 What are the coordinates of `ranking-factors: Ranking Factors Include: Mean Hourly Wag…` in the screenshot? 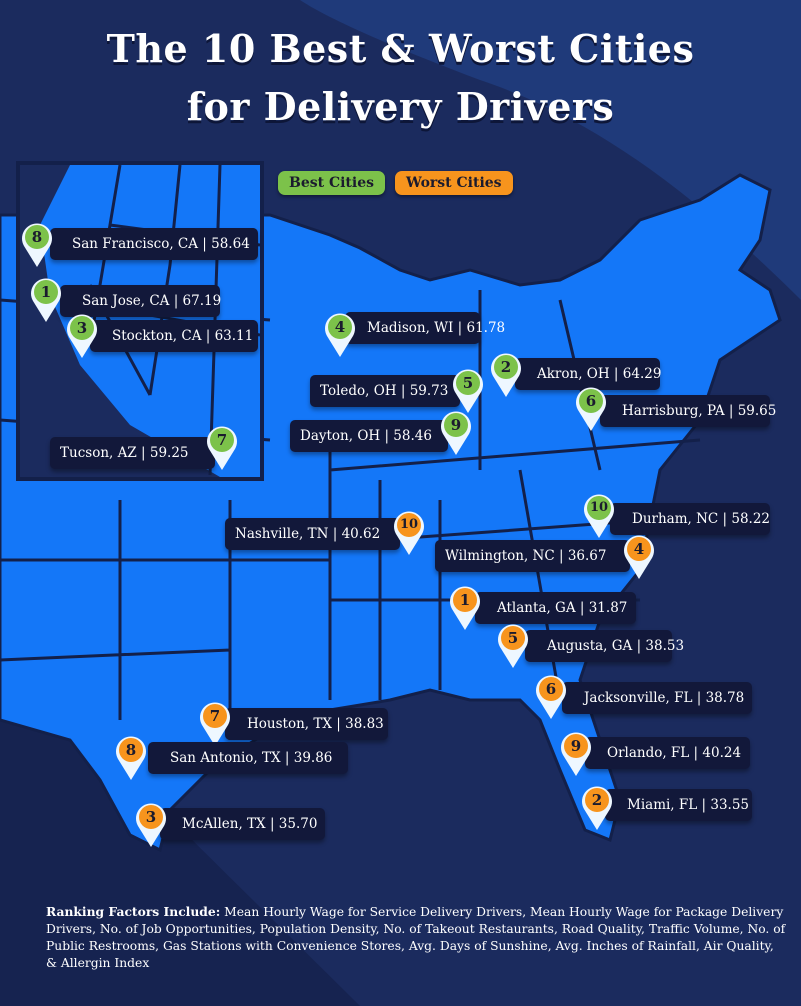 It's located at (416, 937).